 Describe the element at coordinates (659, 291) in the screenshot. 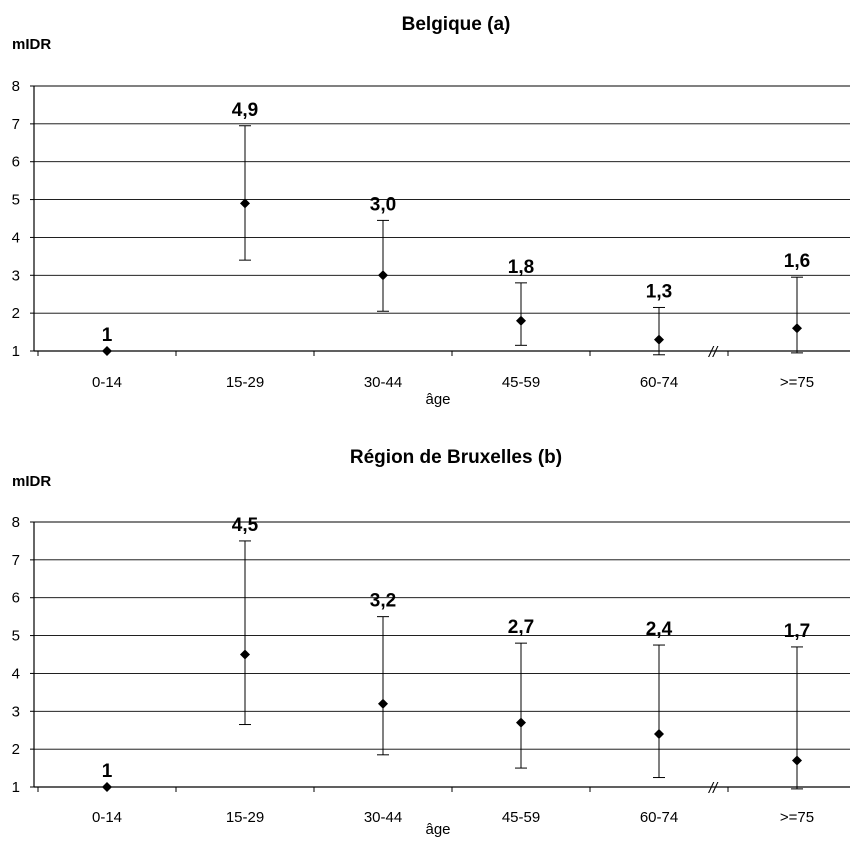

I see `data-label: 1,3` at that location.